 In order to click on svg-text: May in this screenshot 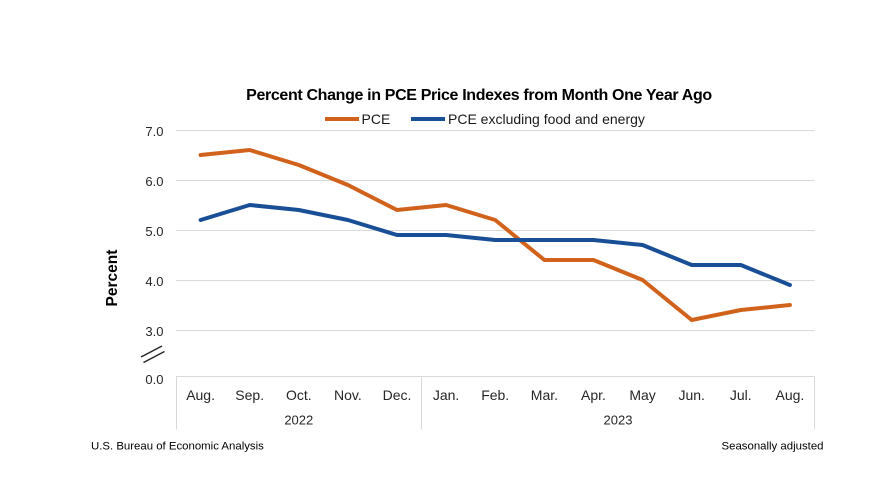, I will do `click(642, 395)`.